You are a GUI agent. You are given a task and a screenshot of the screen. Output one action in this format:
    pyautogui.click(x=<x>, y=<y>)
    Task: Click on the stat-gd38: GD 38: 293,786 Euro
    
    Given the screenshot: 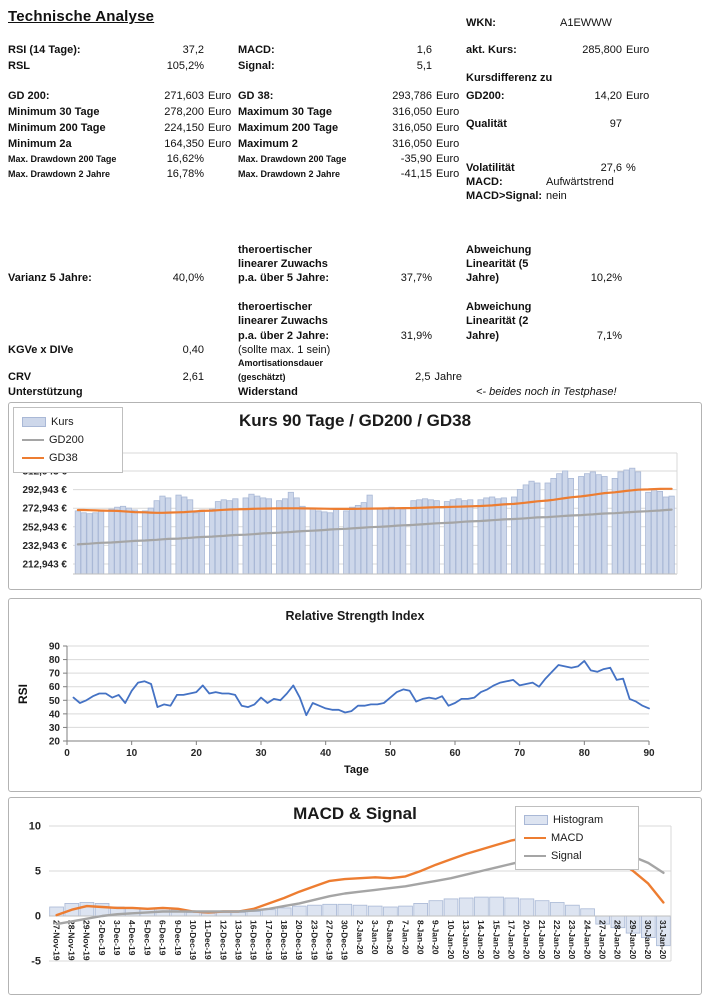 What is the action you would take?
    pyautogui.click(x=349, y=96)
    